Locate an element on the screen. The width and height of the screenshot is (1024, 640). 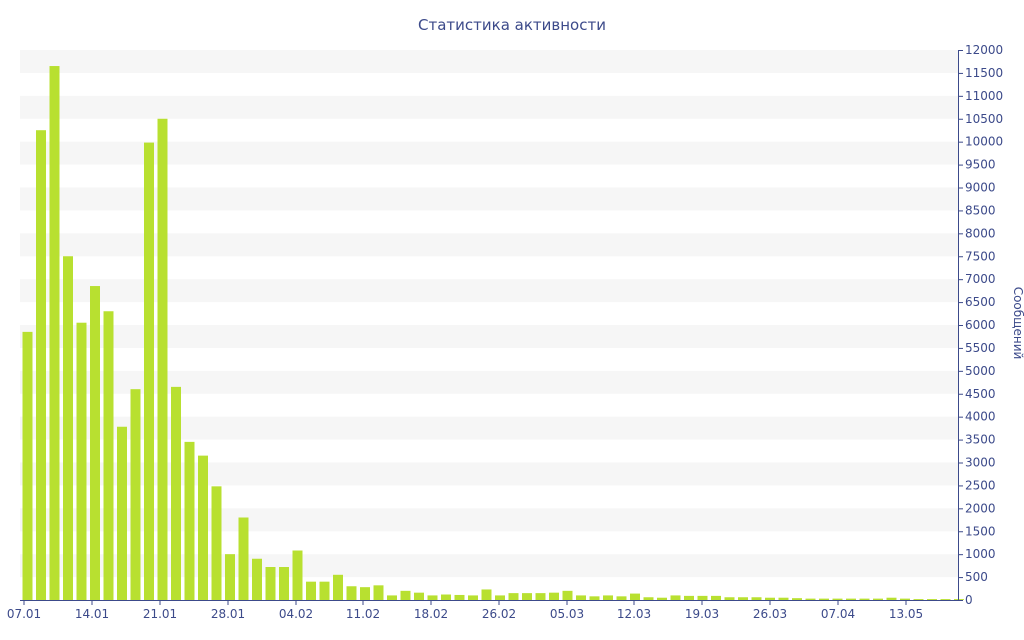
x-tick-label: 26.02 is located at coordinates (499, 614).